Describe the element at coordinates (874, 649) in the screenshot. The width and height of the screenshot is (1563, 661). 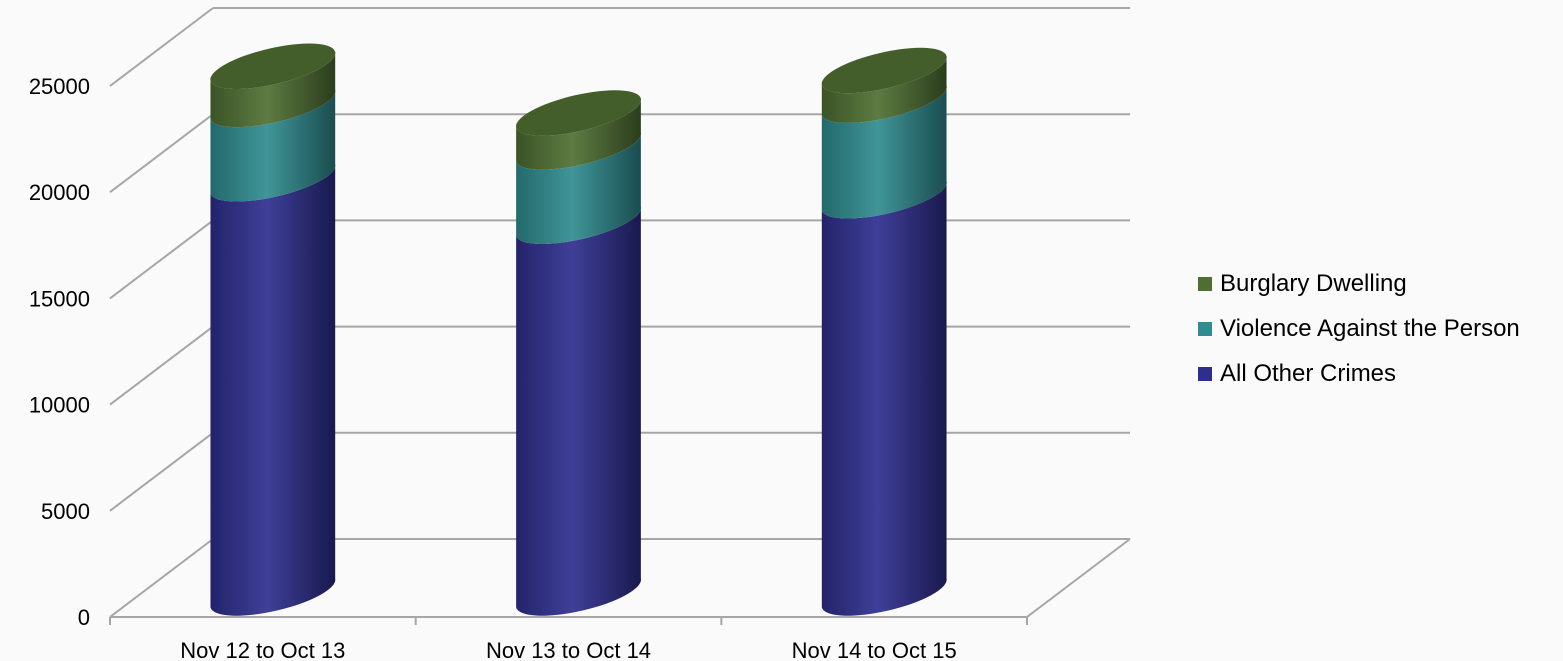
I see `x-tick-label: Nov 14 to Oct 15` at that location.